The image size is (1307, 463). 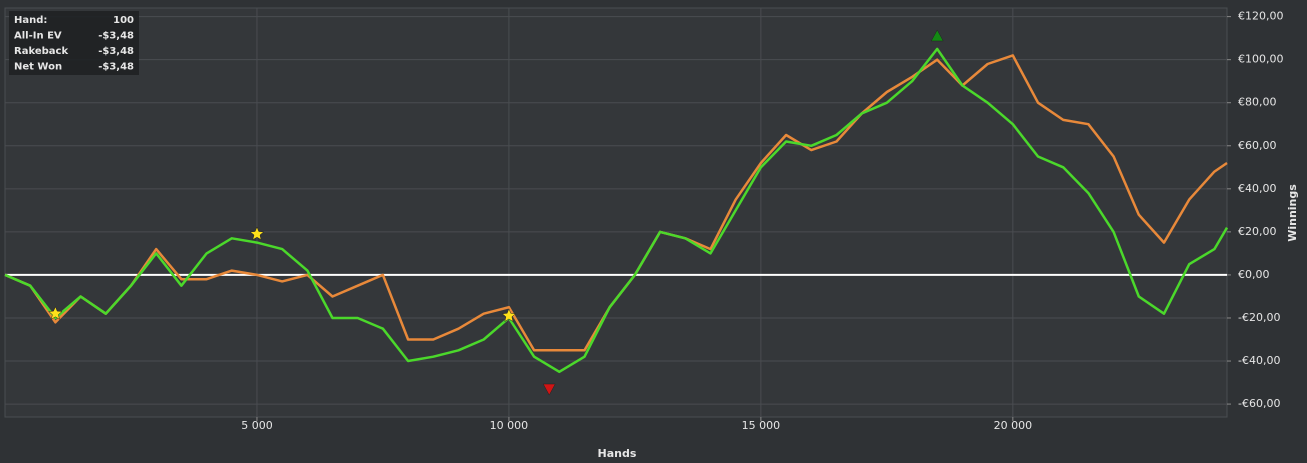 What do you see at coordinates (1259, 360) in the screenshot?
I see `y-tick-label: -€40,00` at bounding box center [1259, 360].